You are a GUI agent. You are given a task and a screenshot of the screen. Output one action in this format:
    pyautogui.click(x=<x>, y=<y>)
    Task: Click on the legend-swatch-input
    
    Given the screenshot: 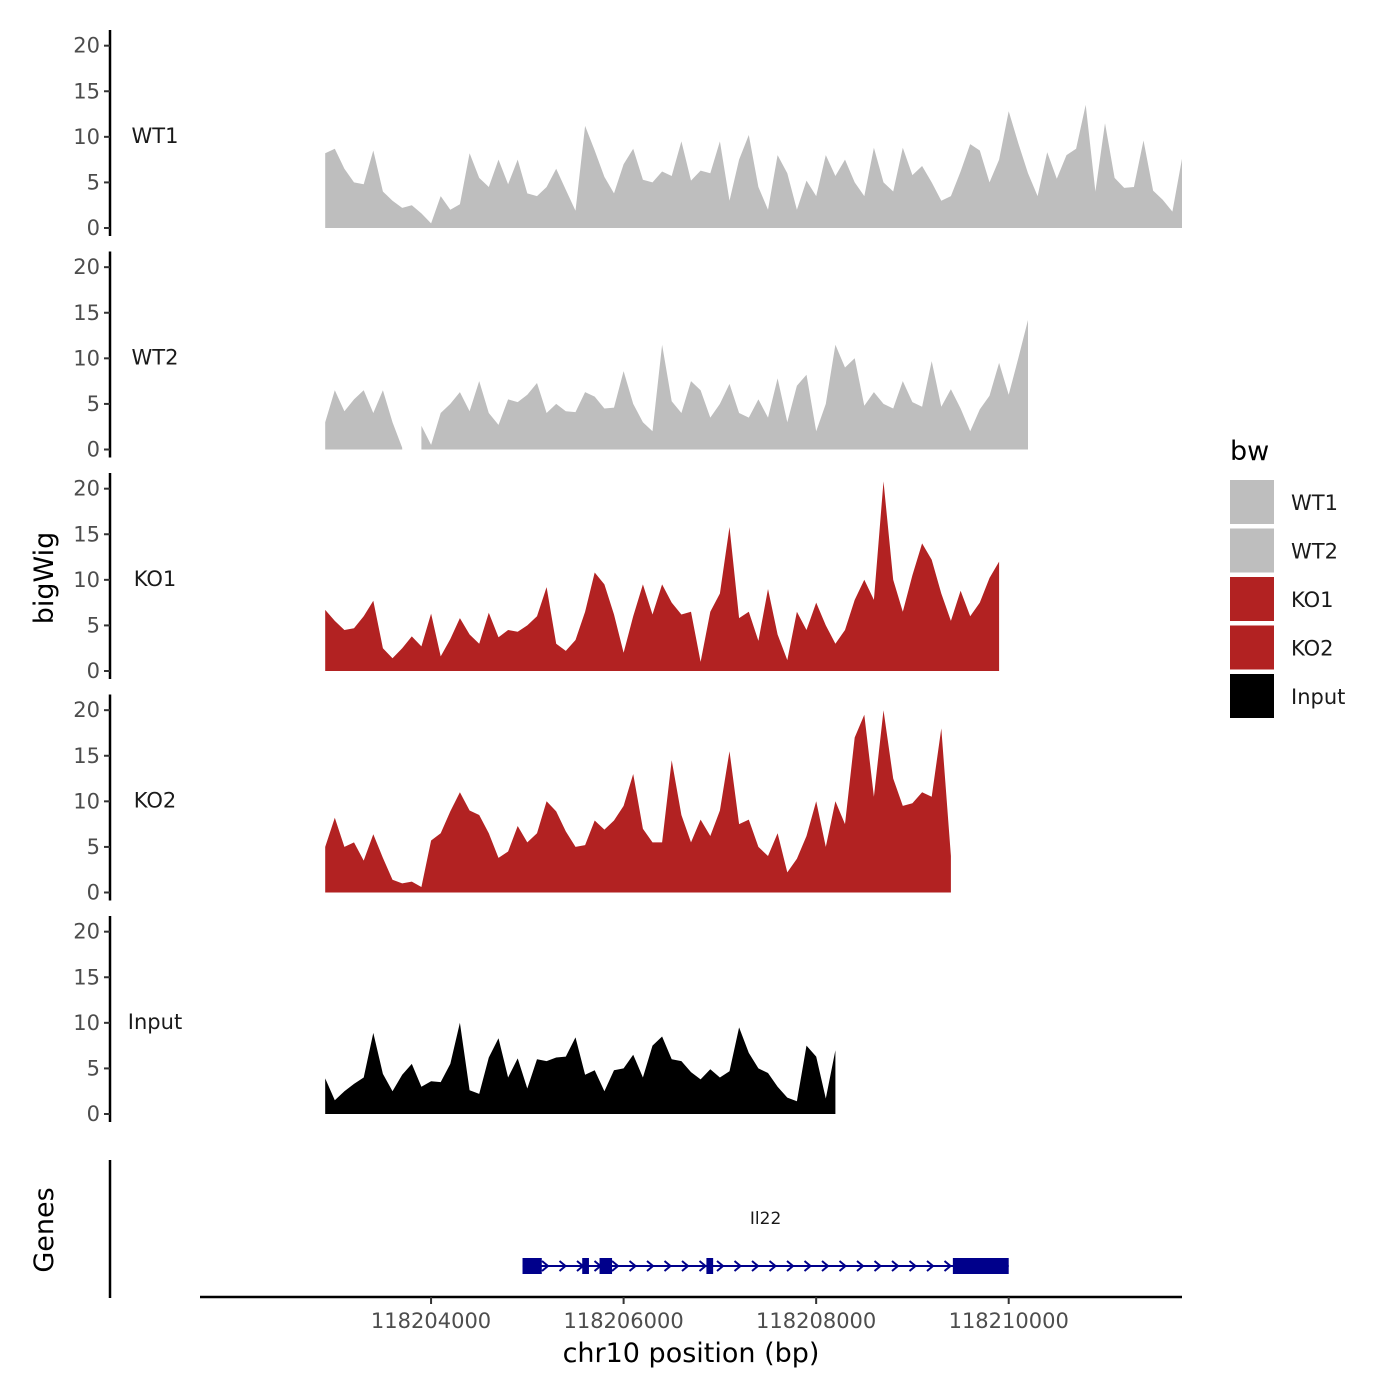 What is the action you would take?
    pyautogui.click(x=1252, y=696)
    